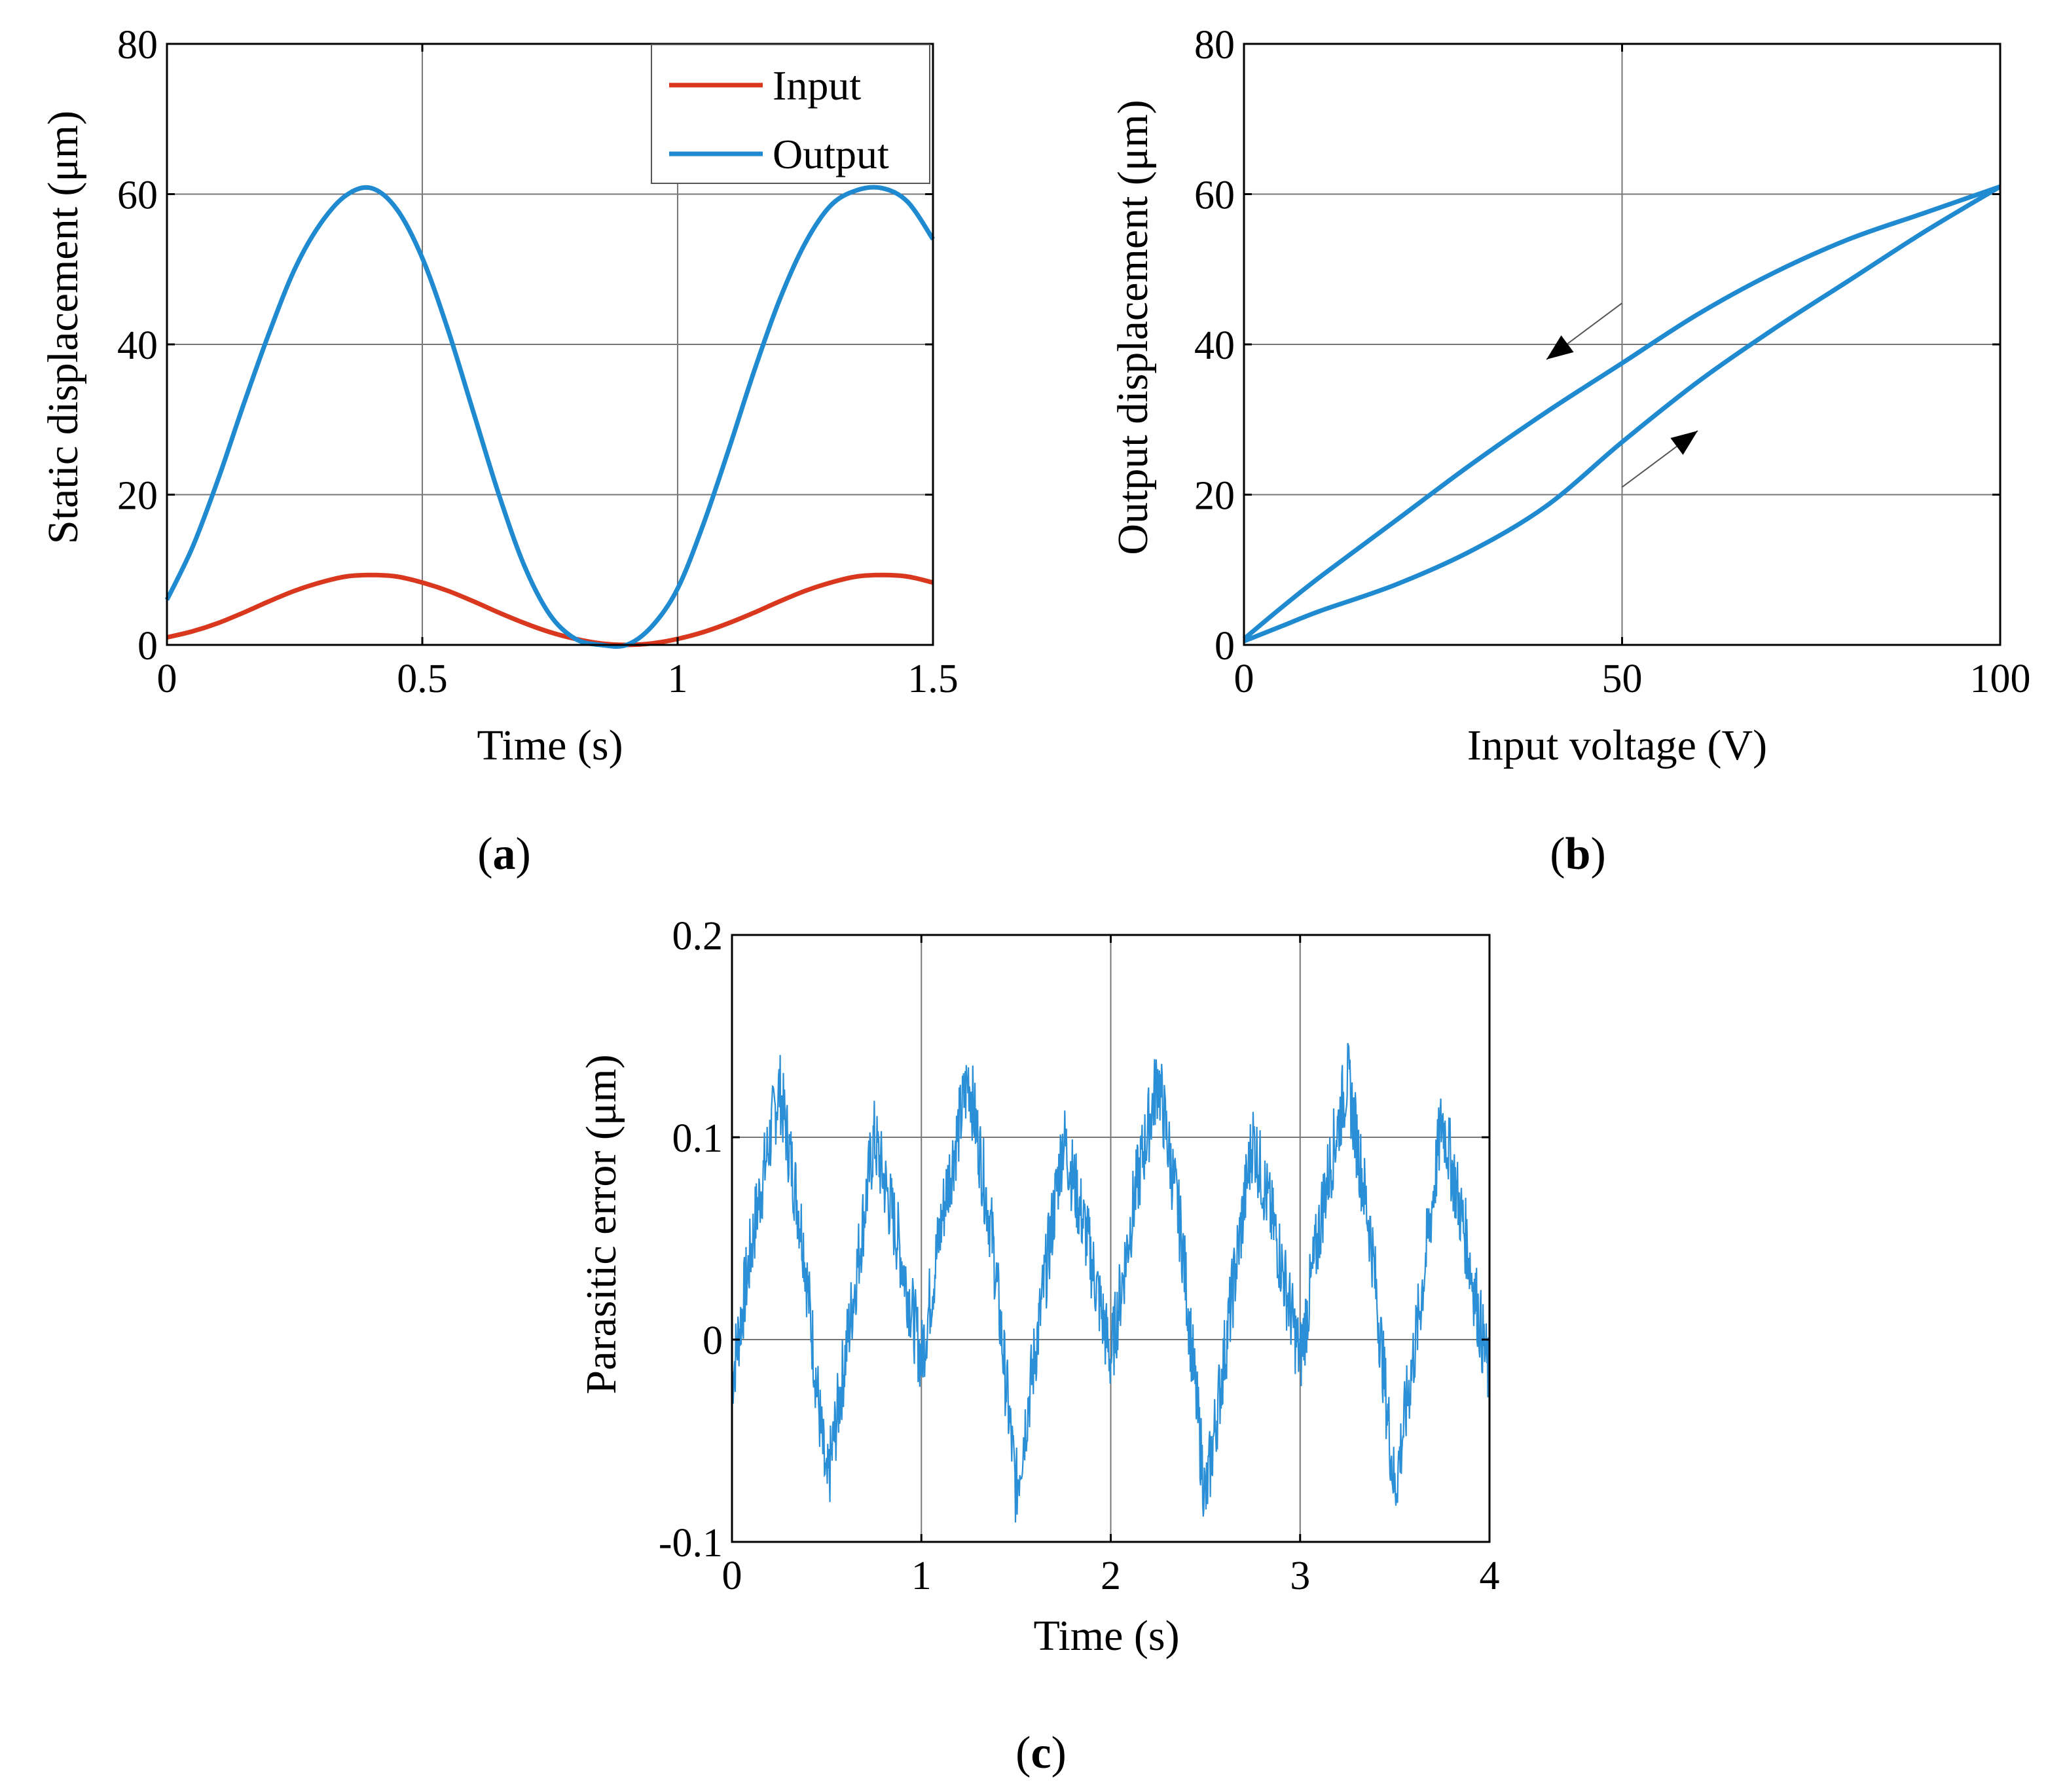 This screenshot has width=2065, height=1792. What do you see at coordinates (550, 746) in the screenshot?
I see `x-axis-label-a: Time (s)` at bounding box center [550, 746].